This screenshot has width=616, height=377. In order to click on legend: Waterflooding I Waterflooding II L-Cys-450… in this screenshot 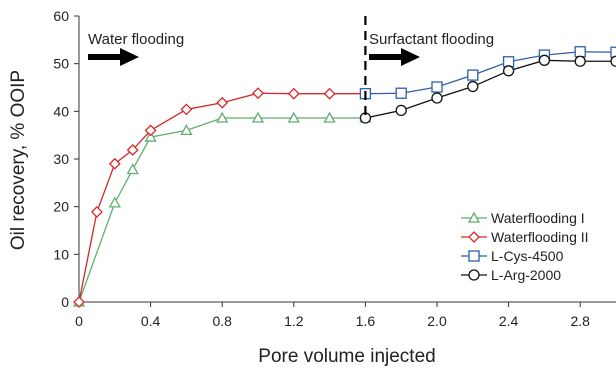, I will do `click(525, 246)`.